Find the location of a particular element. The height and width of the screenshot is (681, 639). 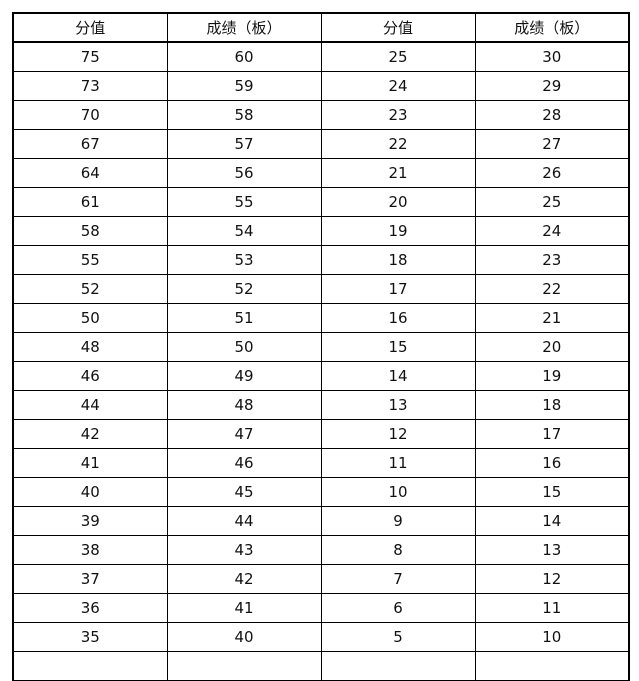

score-cell: 7 is located at coordinates (398, 579).